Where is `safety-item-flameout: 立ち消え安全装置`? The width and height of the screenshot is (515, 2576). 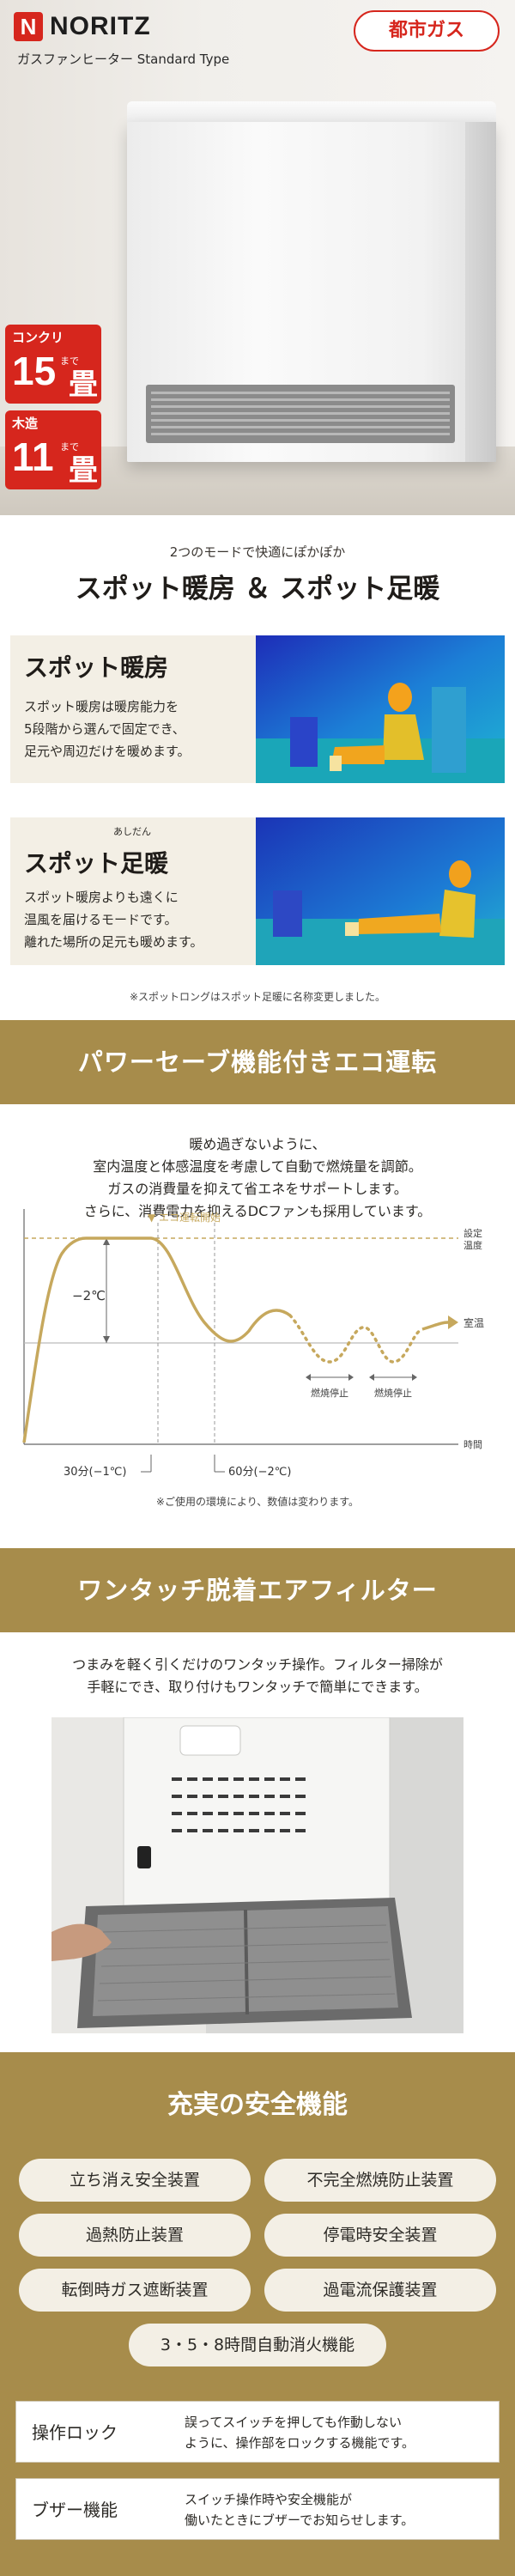
safety-item-flameout: 立ち消え安全装置 is located at coordinates (135, 2180).